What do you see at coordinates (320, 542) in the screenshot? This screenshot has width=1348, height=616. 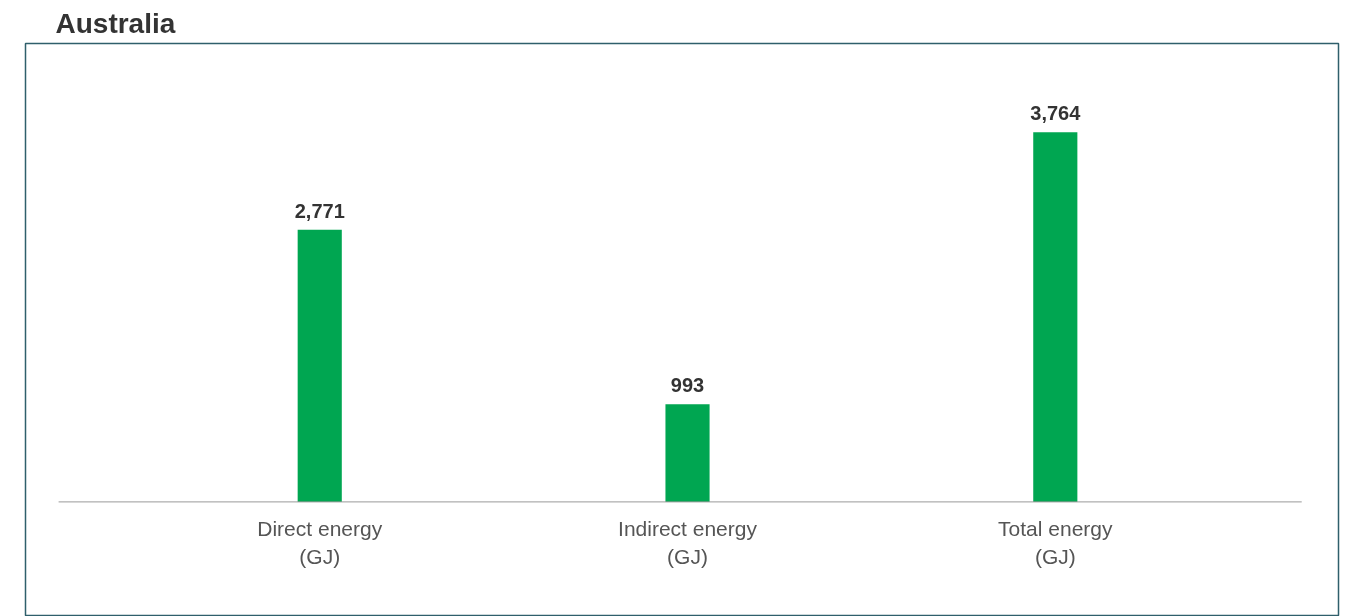 I see `x-tick-label: Direct energy (GJ)` at bounding box center [320, 542].